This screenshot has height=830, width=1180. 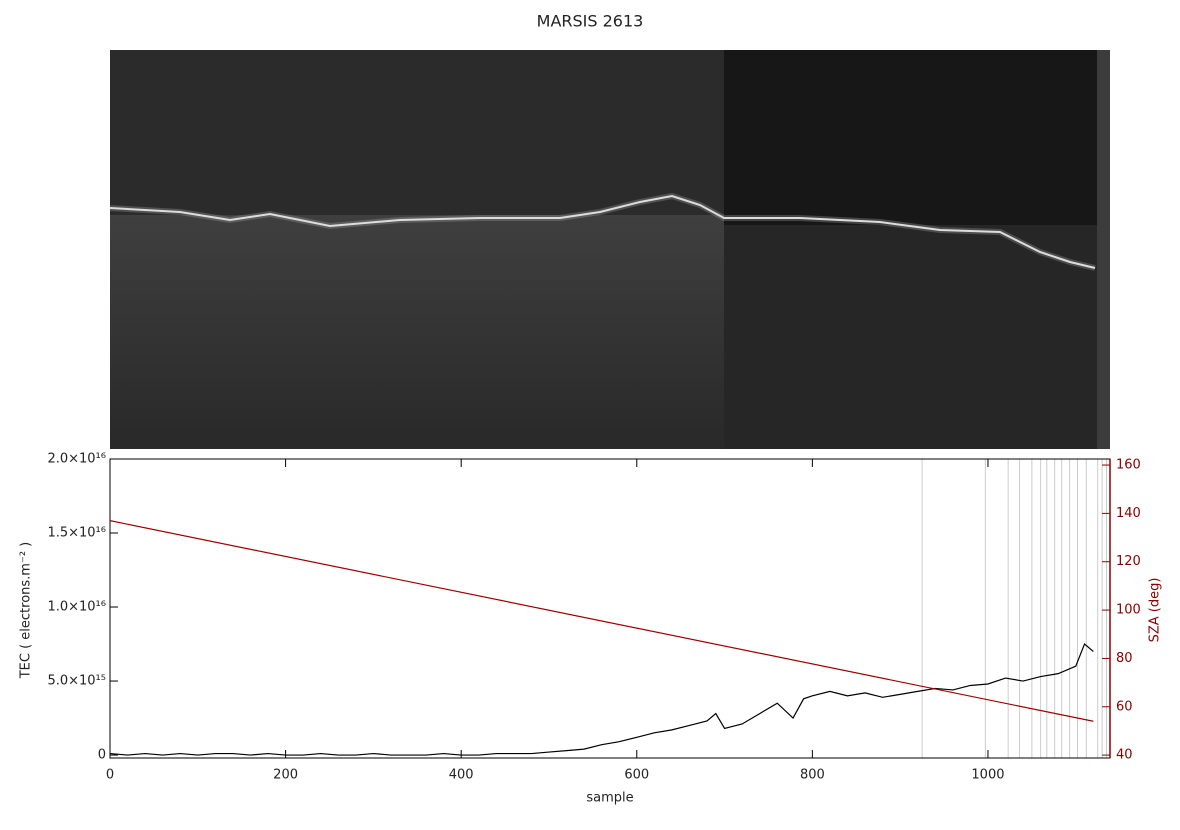 I want to click on x-tick-label: 1000, so click(x=987, y=775).